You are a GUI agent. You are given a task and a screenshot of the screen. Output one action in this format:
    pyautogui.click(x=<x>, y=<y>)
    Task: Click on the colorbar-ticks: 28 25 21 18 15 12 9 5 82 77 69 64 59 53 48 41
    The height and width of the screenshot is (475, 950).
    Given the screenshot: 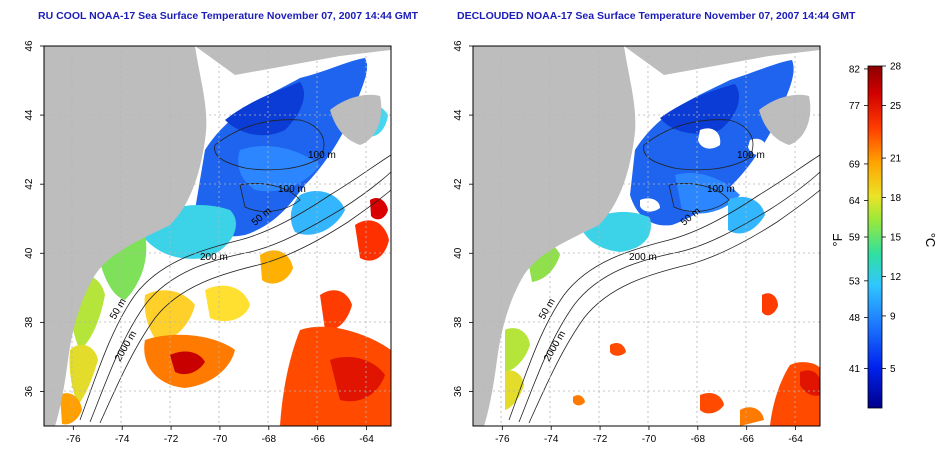 What is the action you would take?
    pyautogui.click(x=875, y=219)
    